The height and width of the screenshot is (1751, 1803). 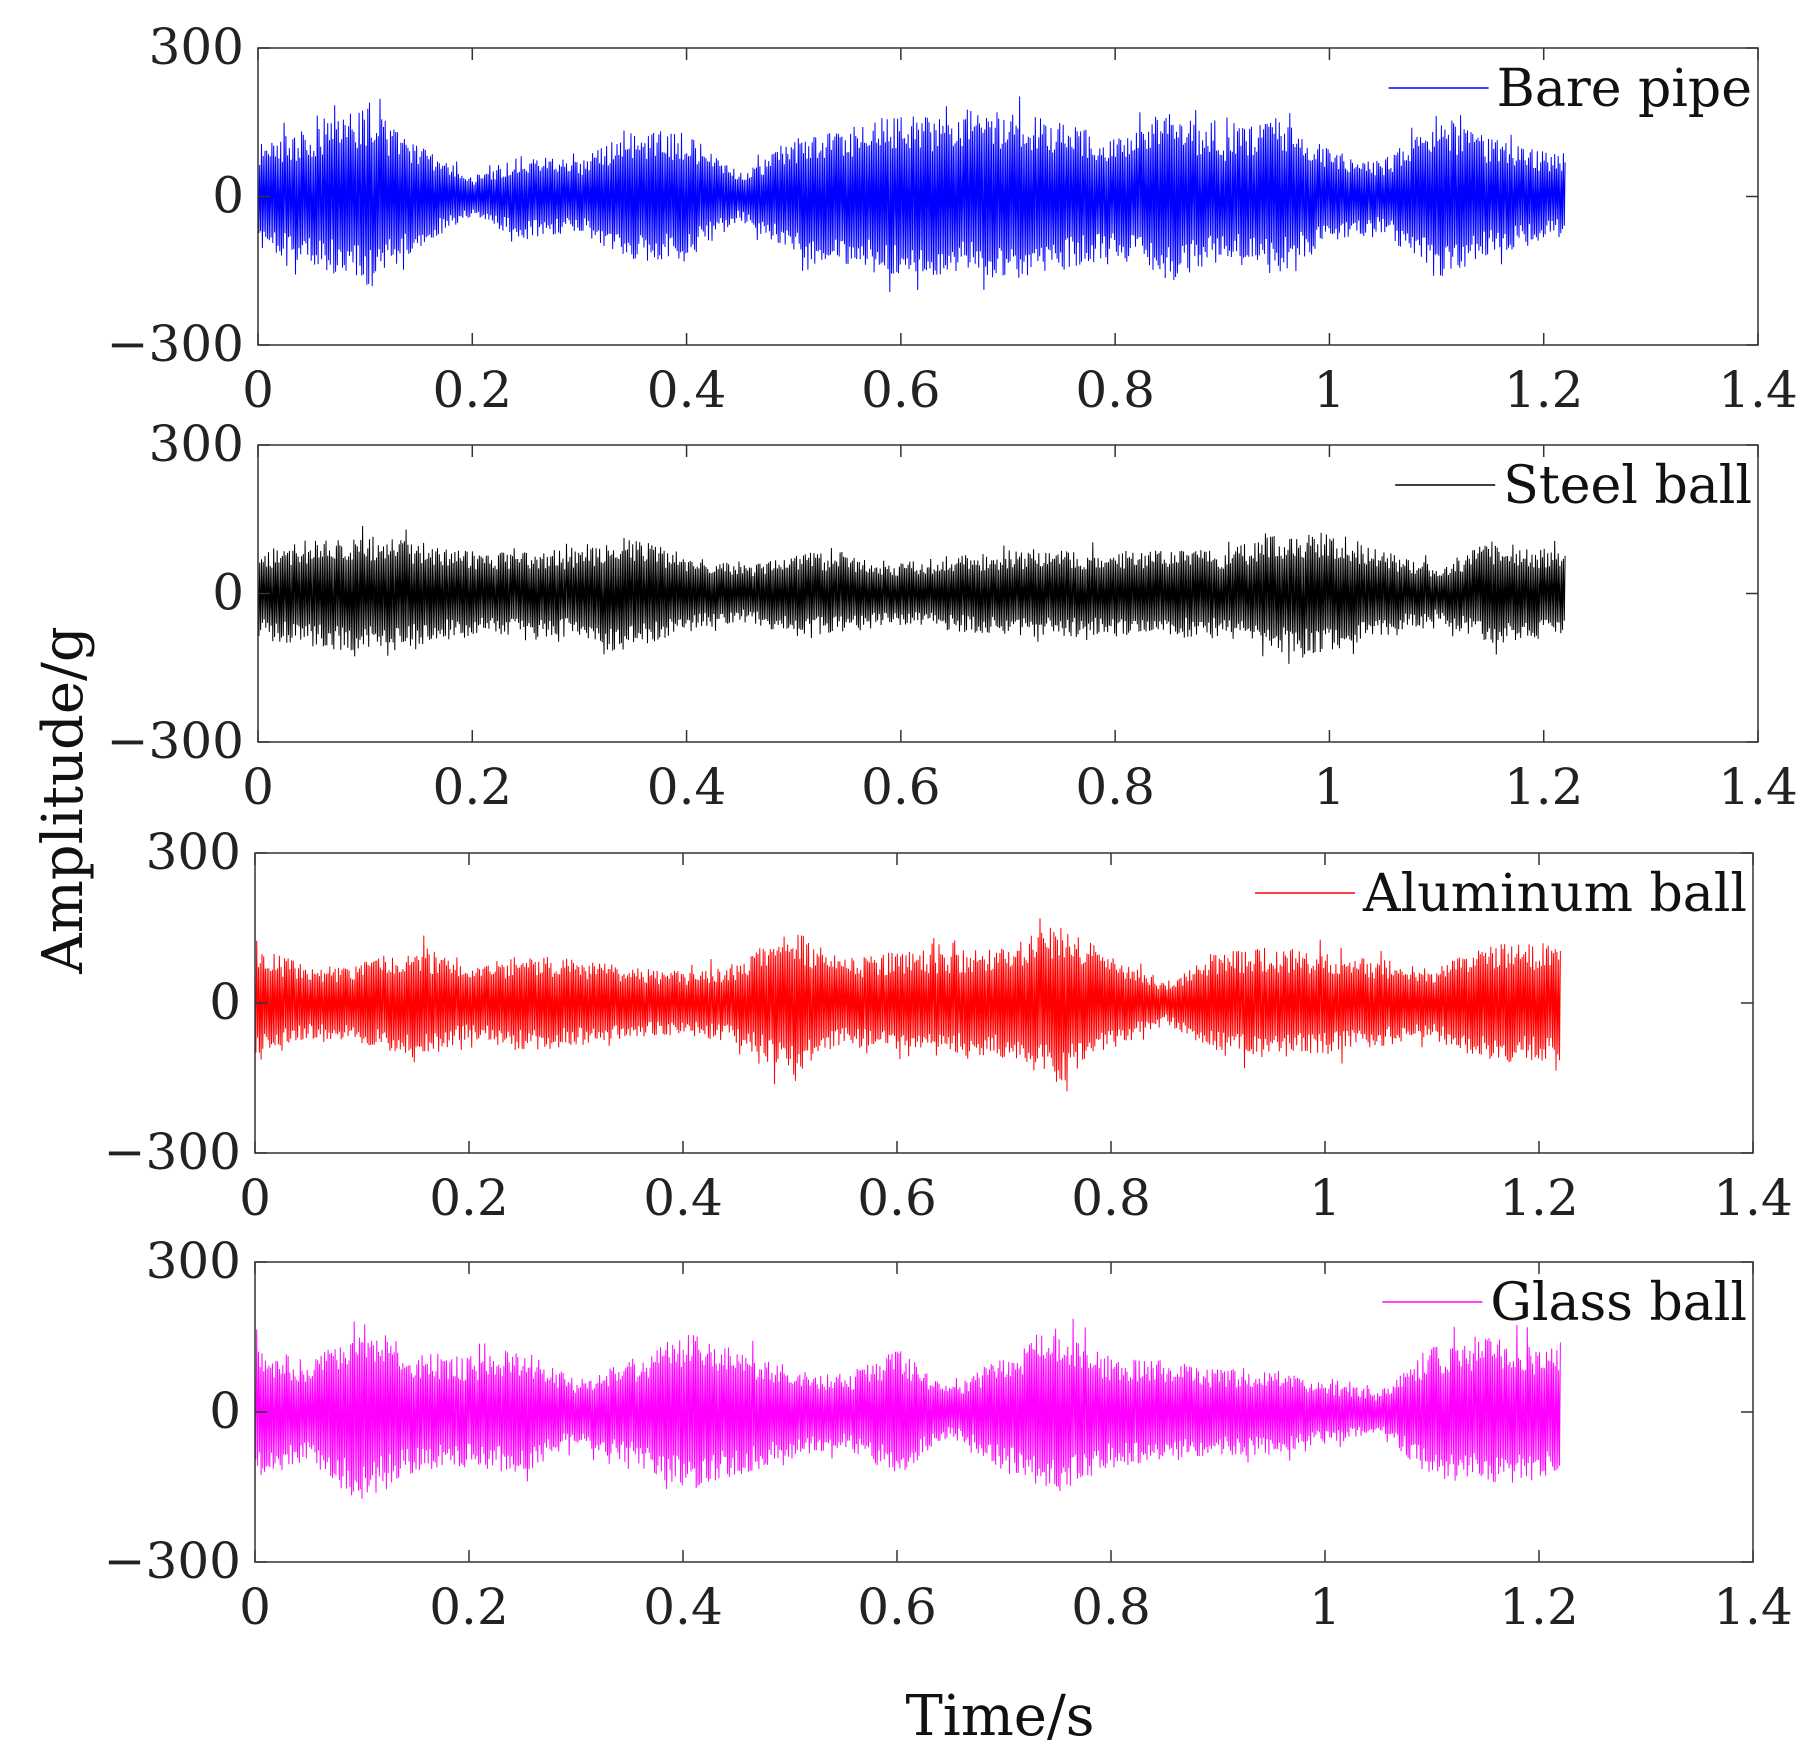 What do you see at coordinates (999, 1716) in the screenshot?
I see `x-axis-label: Time/s` at bounding box center [999, 1716].